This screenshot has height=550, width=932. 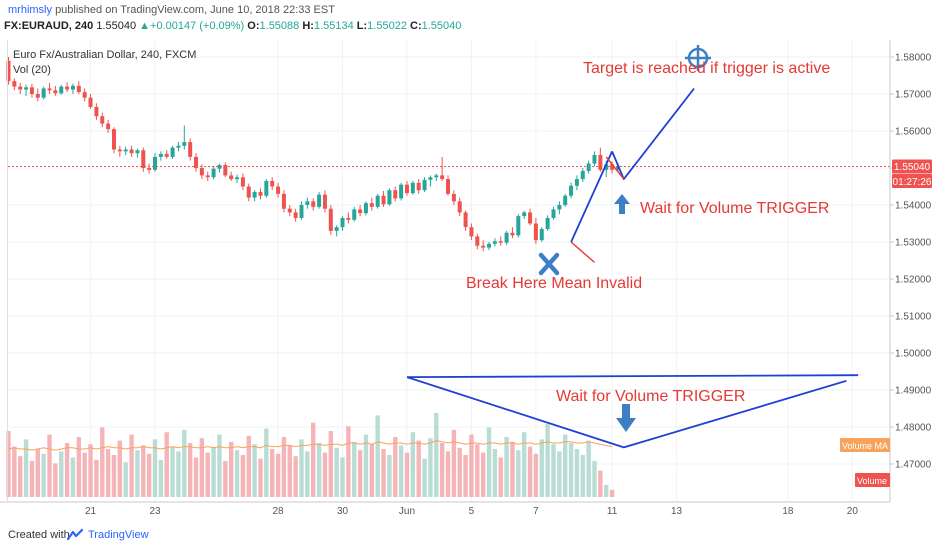 I want to click on volume-triangle-line, so click(x=626, y=412).